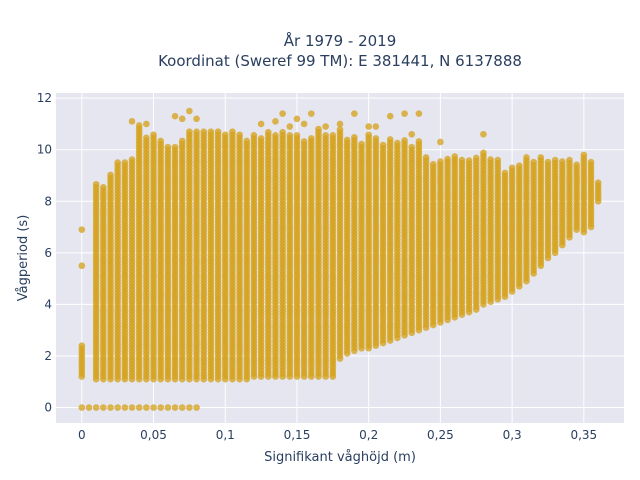 This screenshot has height=480, width=640. Describe the element at coordinates (440, 435) in the screenshot. I see `x-tick-label: 0,25` at that location.